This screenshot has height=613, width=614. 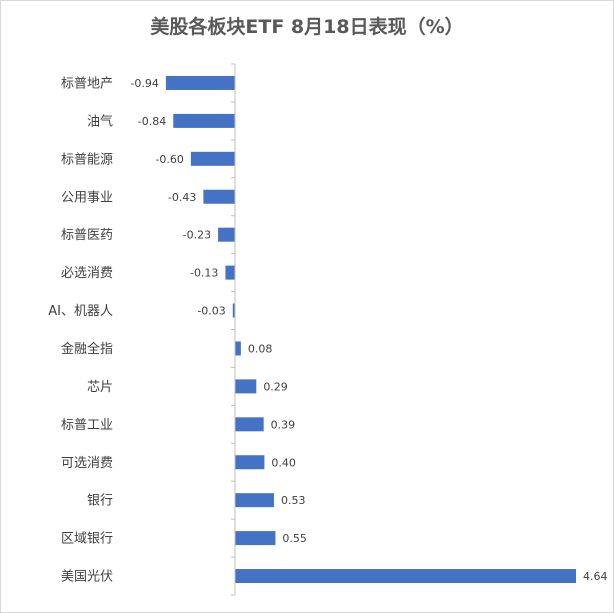 What do you see at coordinates (87, 159) in the screenshot?
I see `category-label-2: 标普能源` at bounding box center [87, 159].